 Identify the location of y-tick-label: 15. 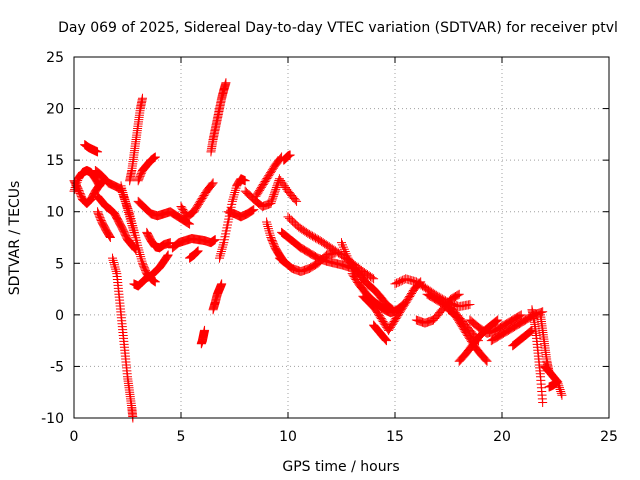
(55, 161).